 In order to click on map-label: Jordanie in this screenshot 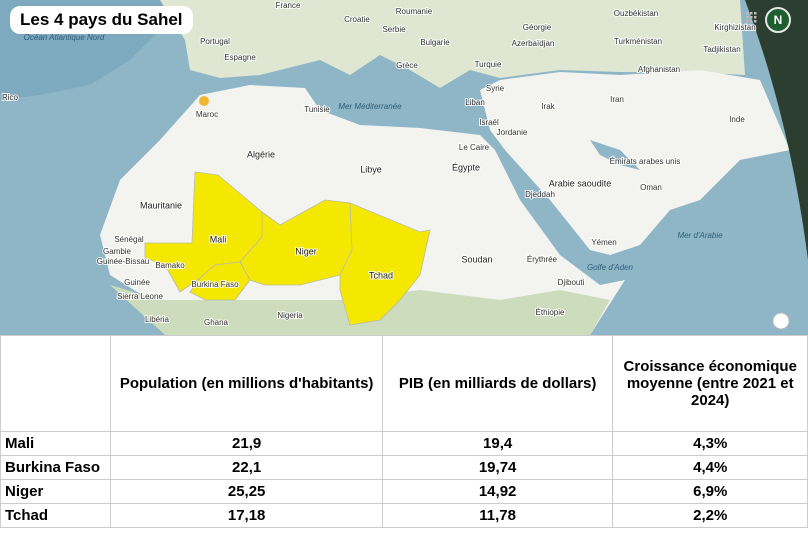, I will do `click(512, 132)`.